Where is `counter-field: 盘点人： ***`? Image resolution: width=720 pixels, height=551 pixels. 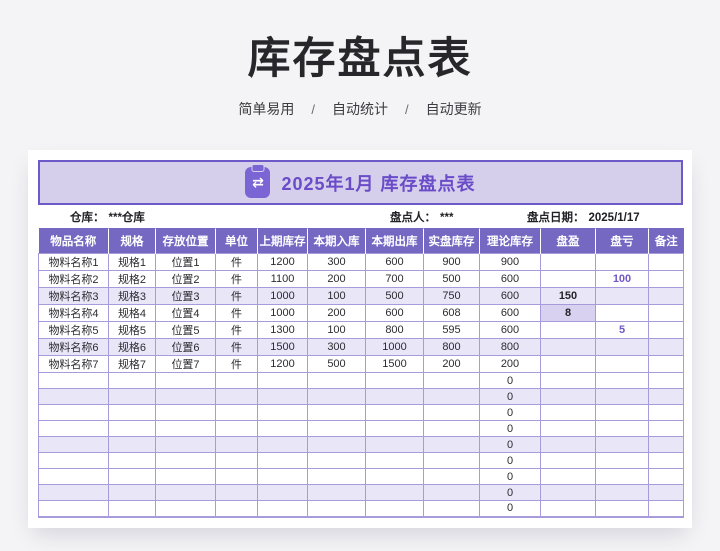
counter-field: 盘点人： *** is located at coordinates (421, 217).